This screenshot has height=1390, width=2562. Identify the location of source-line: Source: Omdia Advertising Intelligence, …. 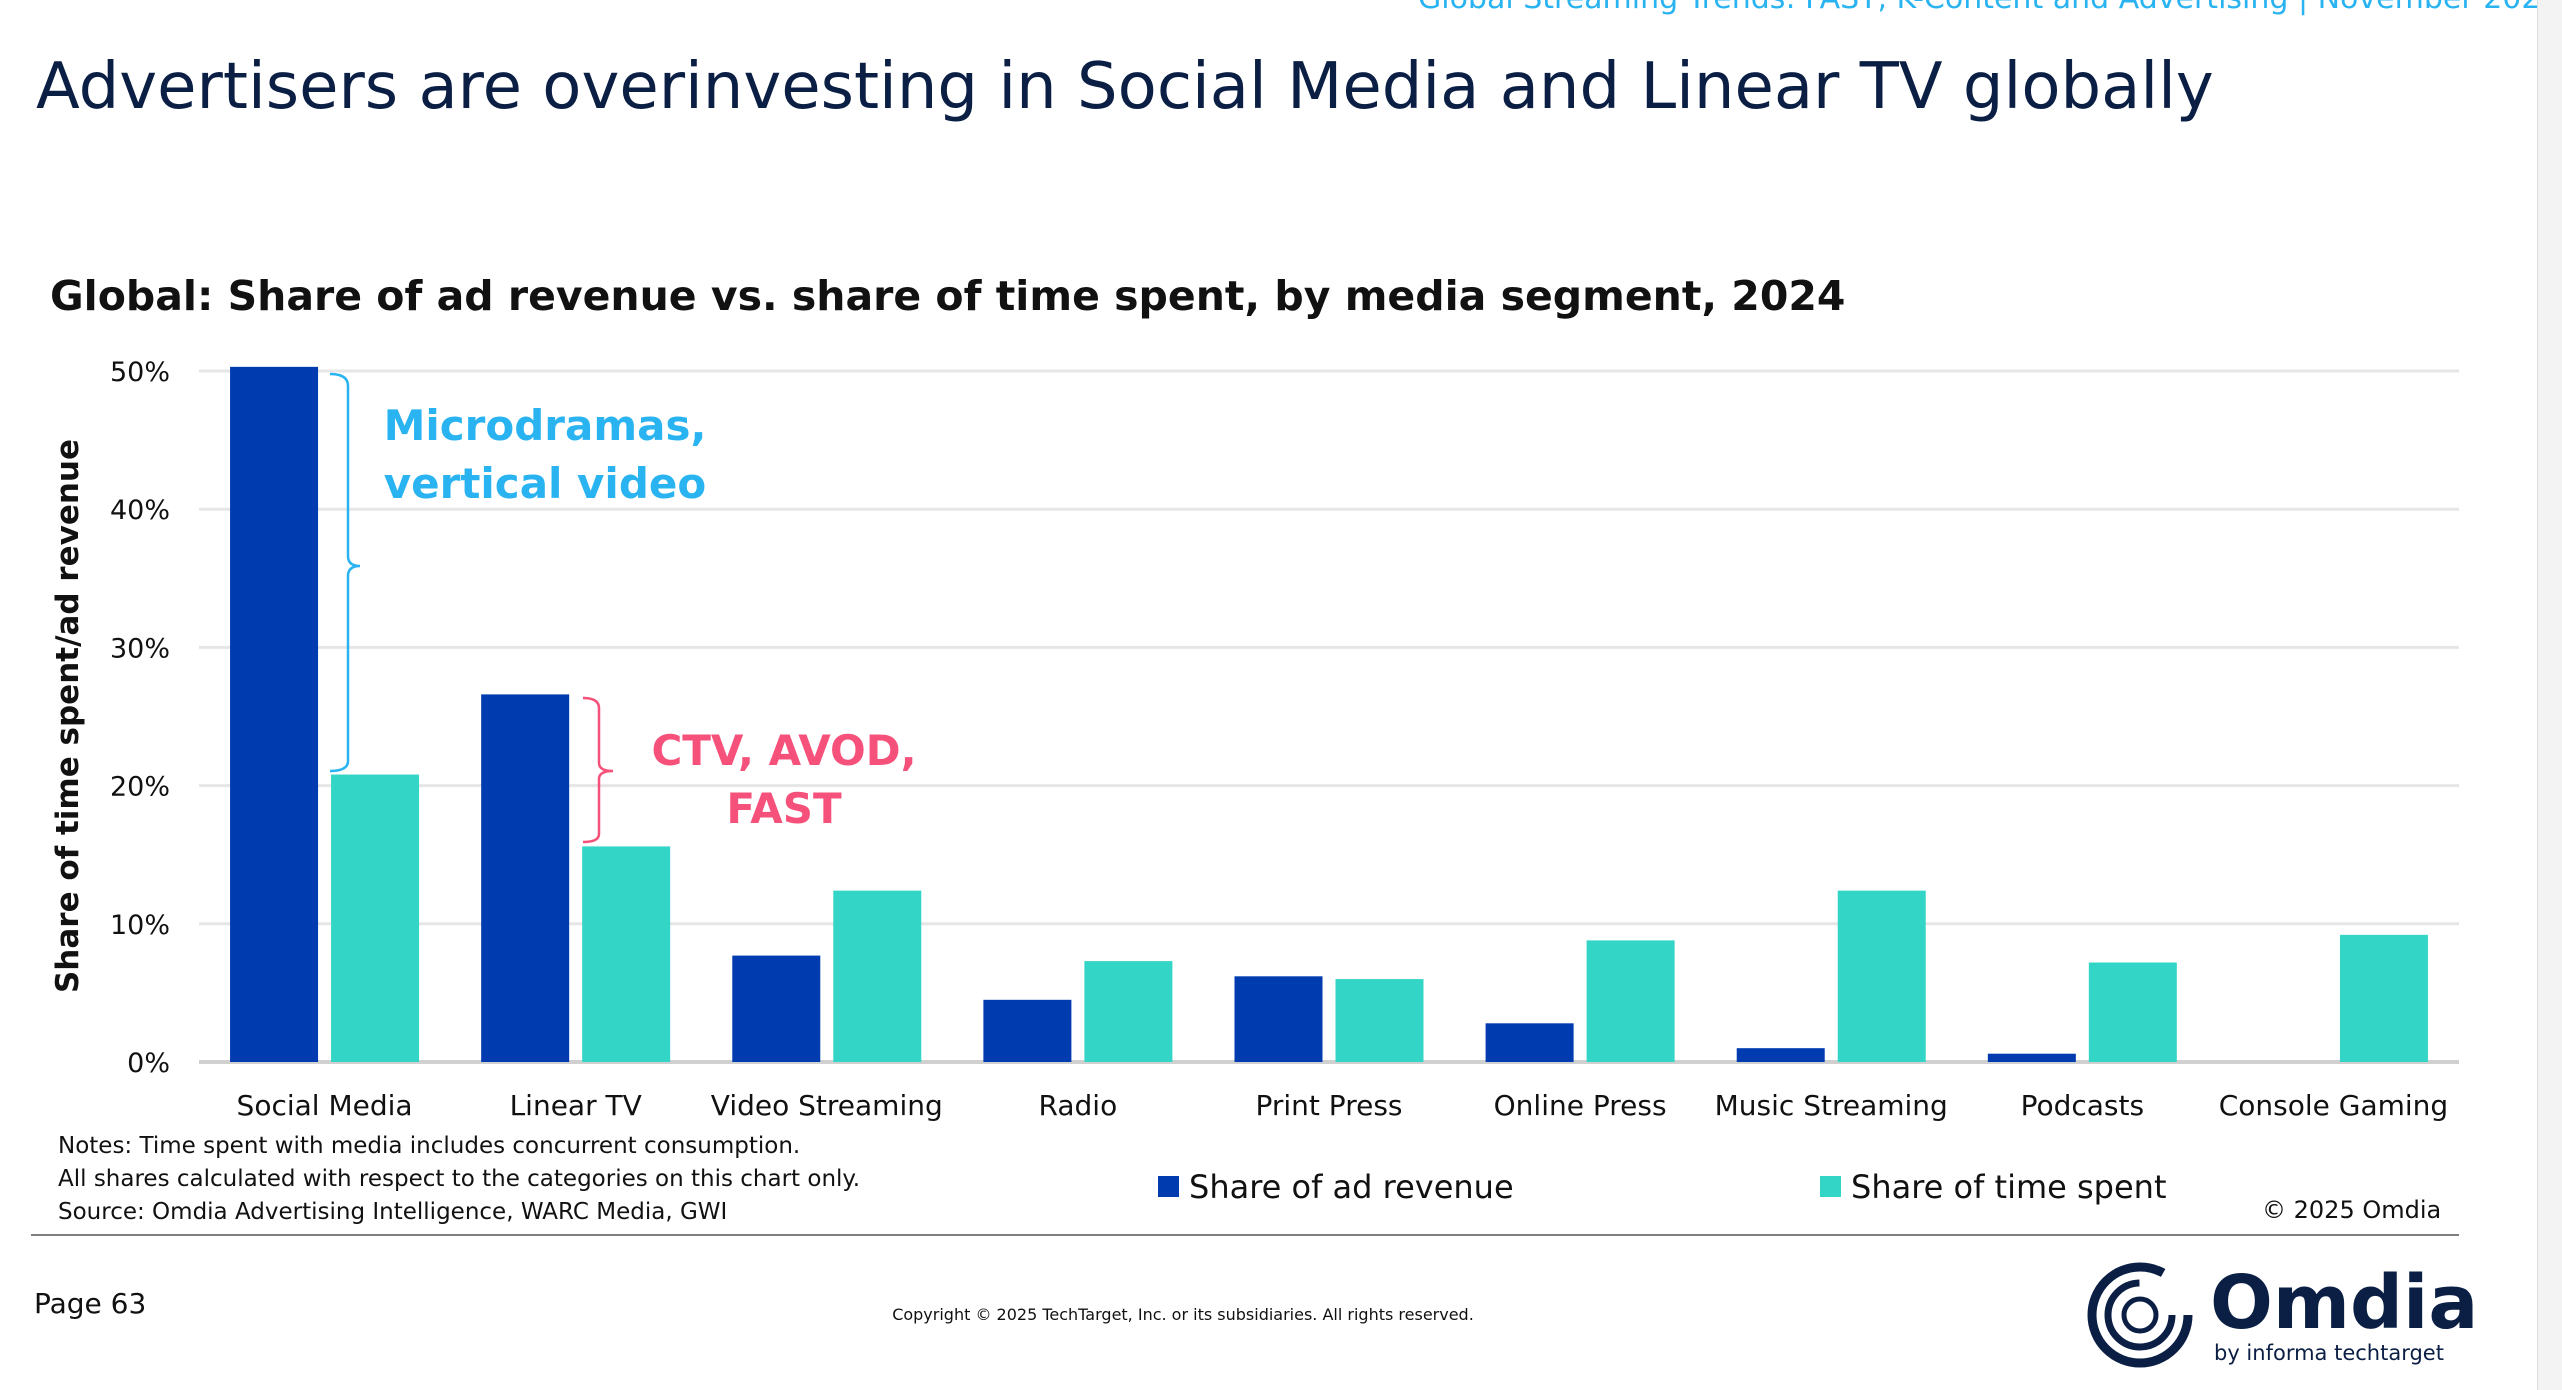
(392, 1212).